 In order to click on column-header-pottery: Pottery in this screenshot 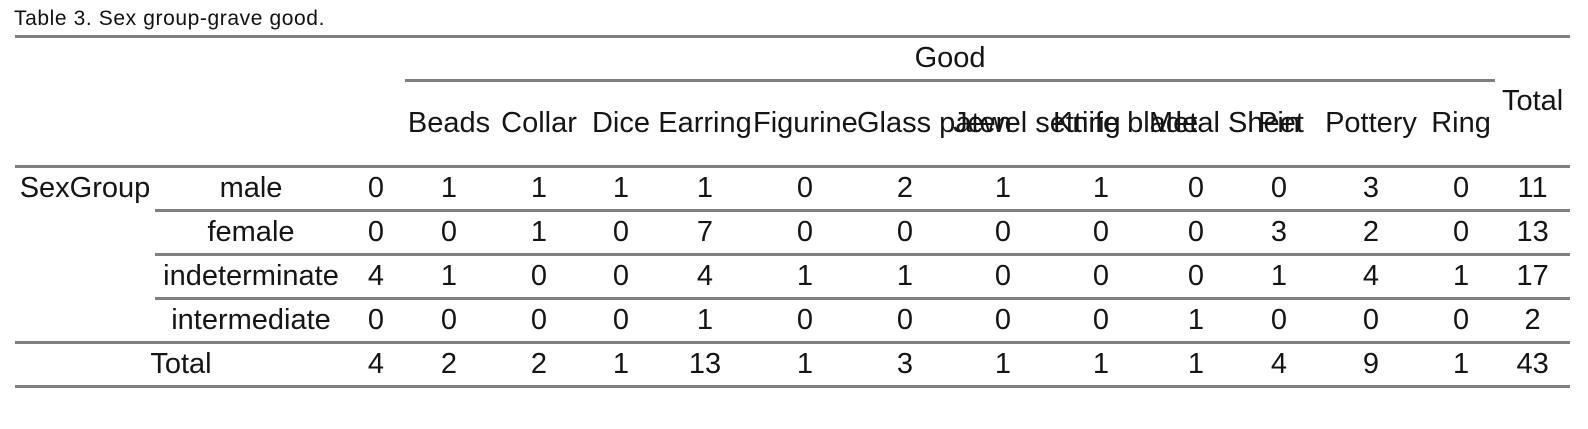, I will do `click(1371, 124)`.